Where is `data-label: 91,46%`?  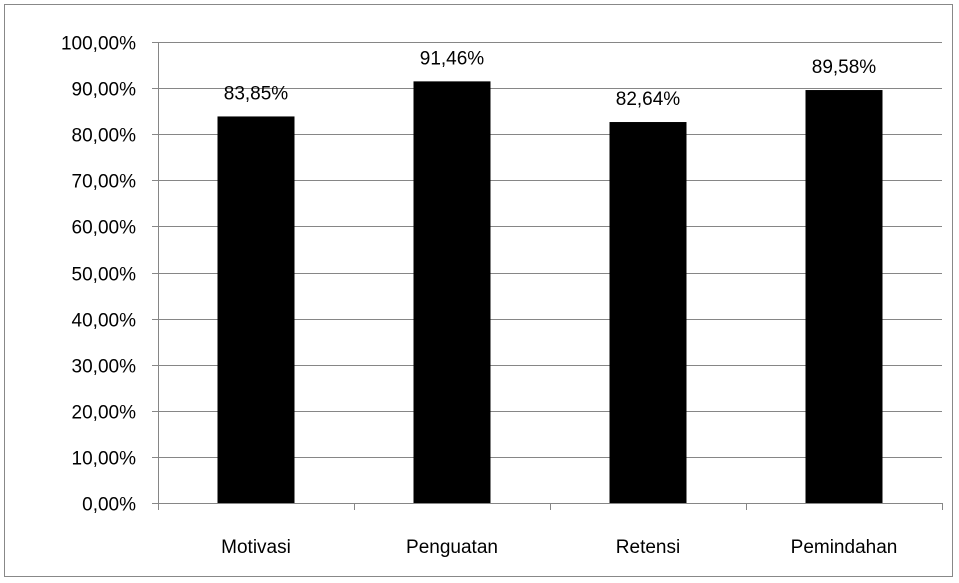 data-label: 91,46% is located at coordinates (452, 58).